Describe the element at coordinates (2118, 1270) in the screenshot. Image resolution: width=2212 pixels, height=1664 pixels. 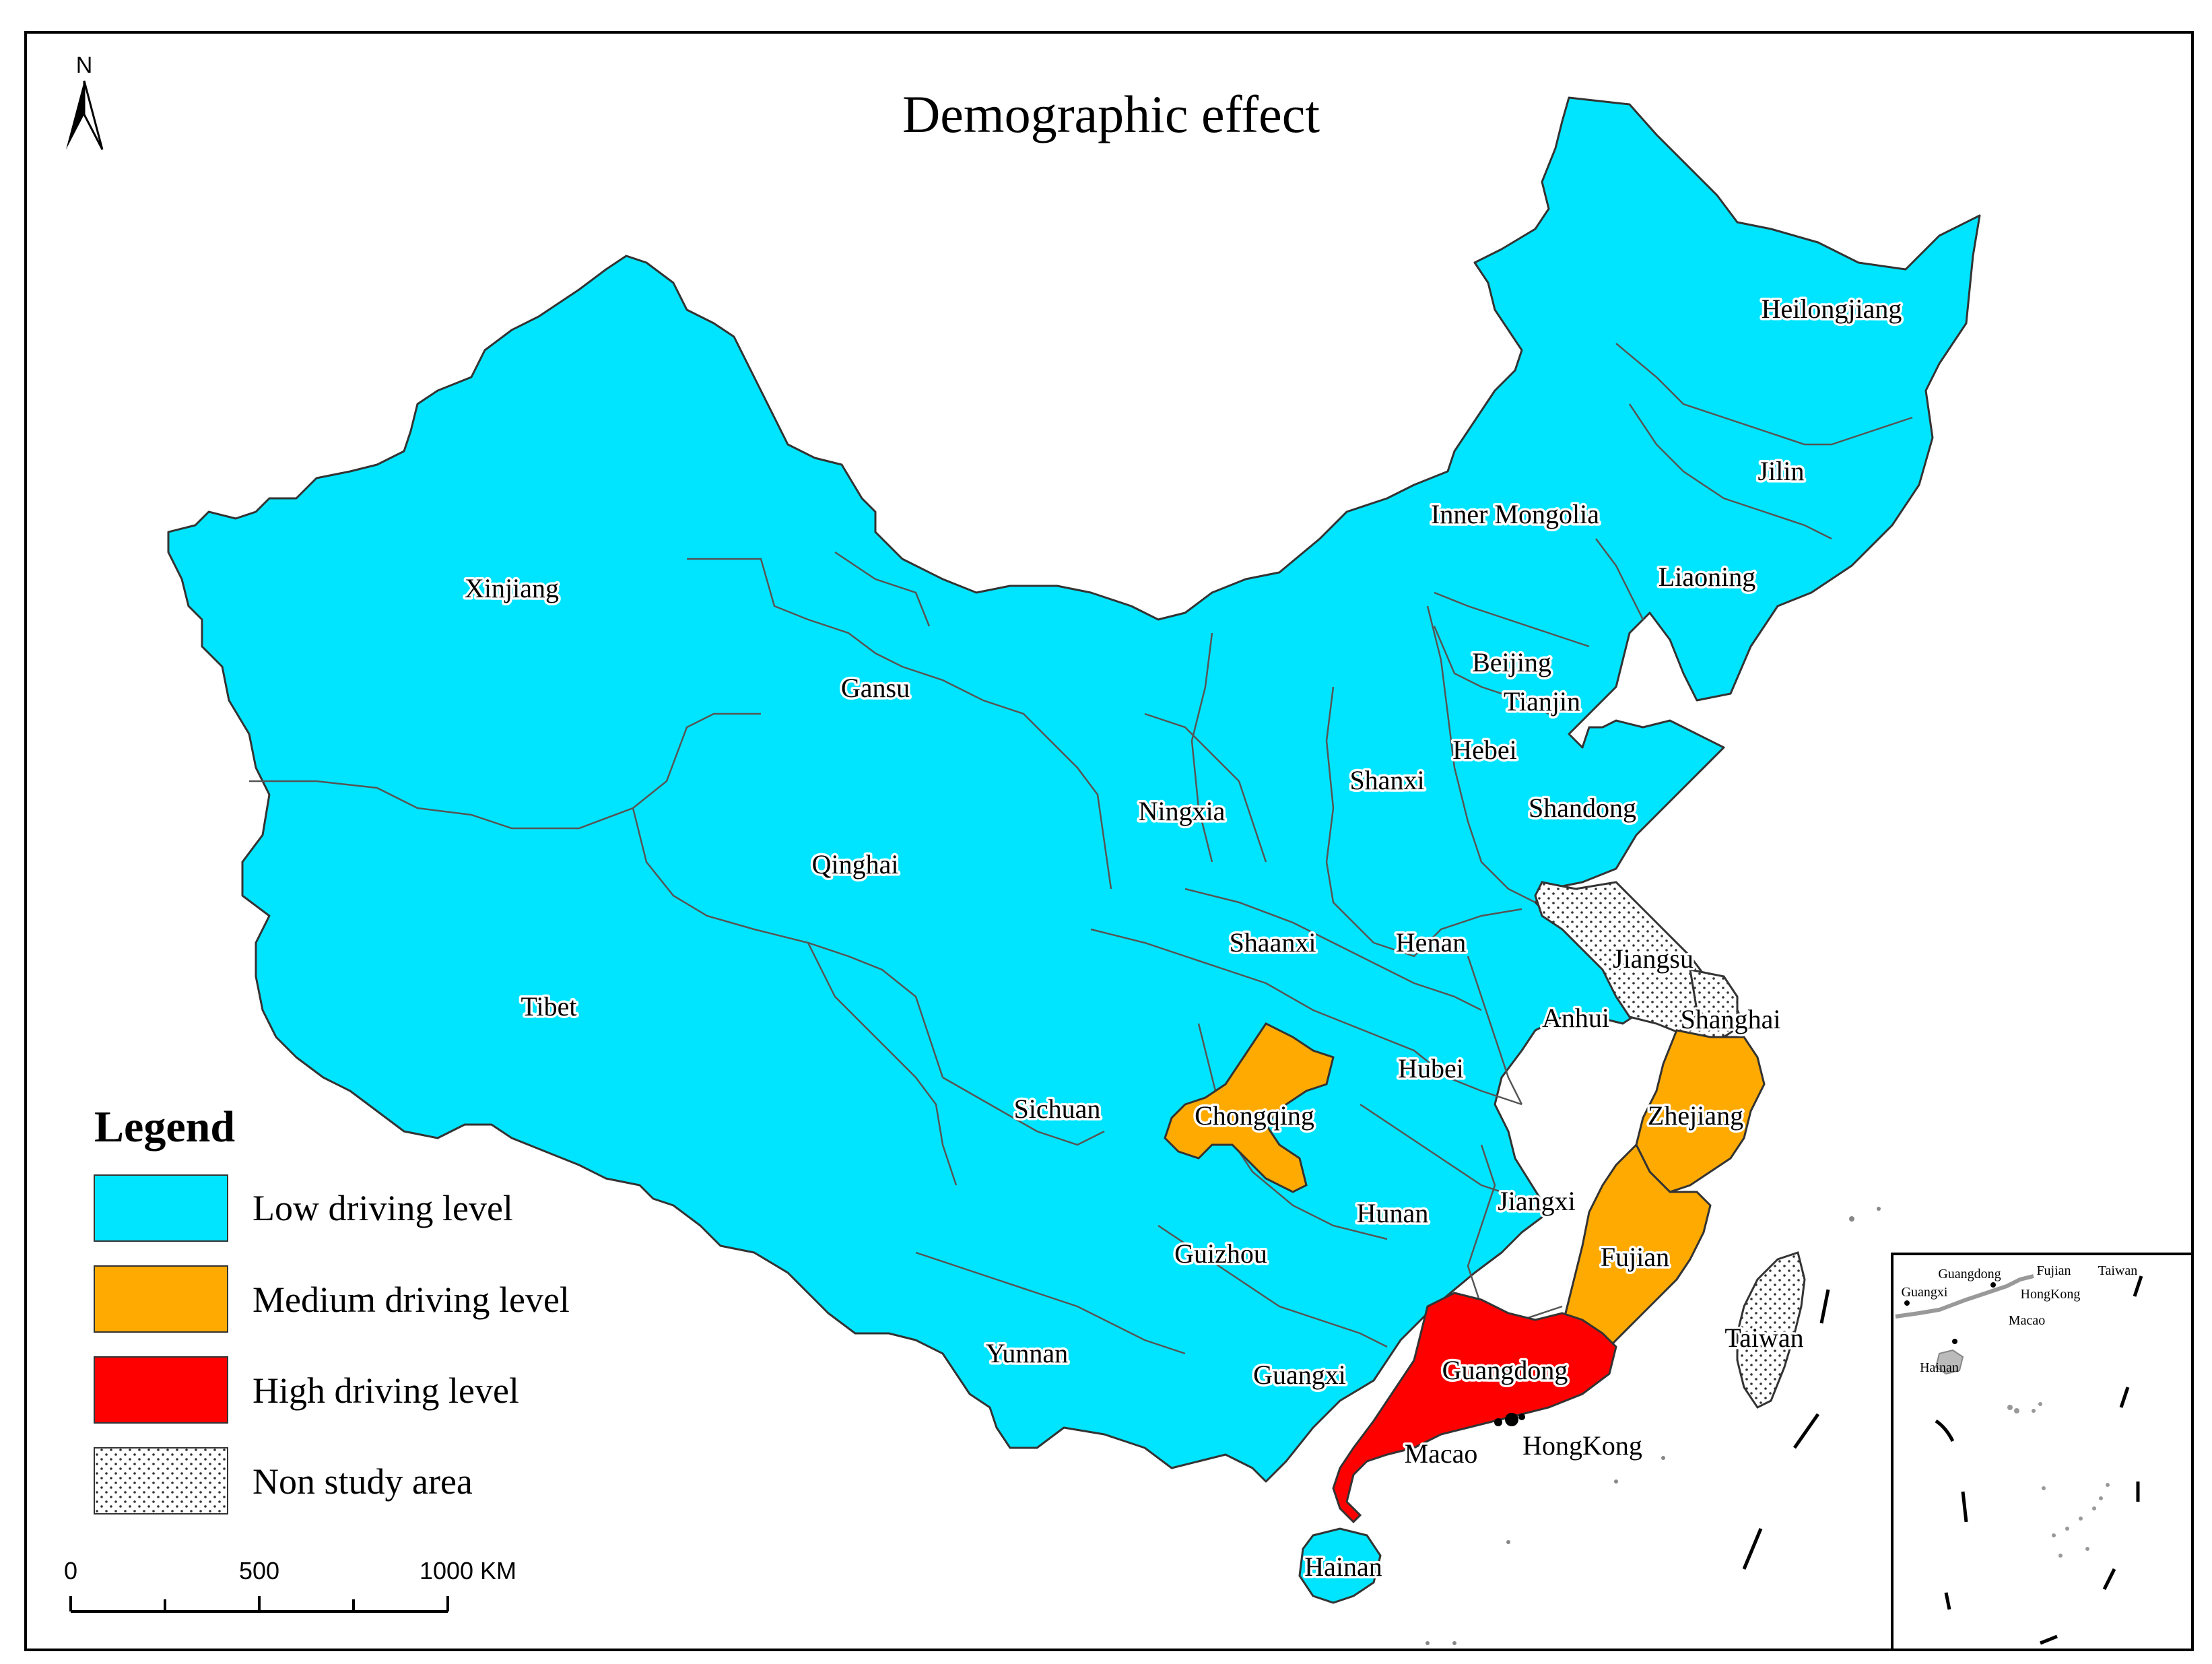
I see `inset-label-taiwan: Taiwan` at that location.